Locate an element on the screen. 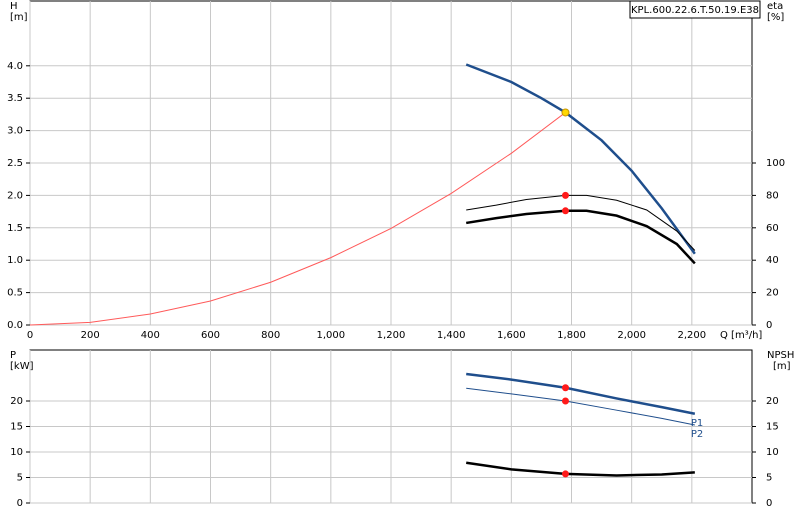 The width and height of the screenshot is (800, 520). x-tick-label: 0 is located at coordinates (30, 335).